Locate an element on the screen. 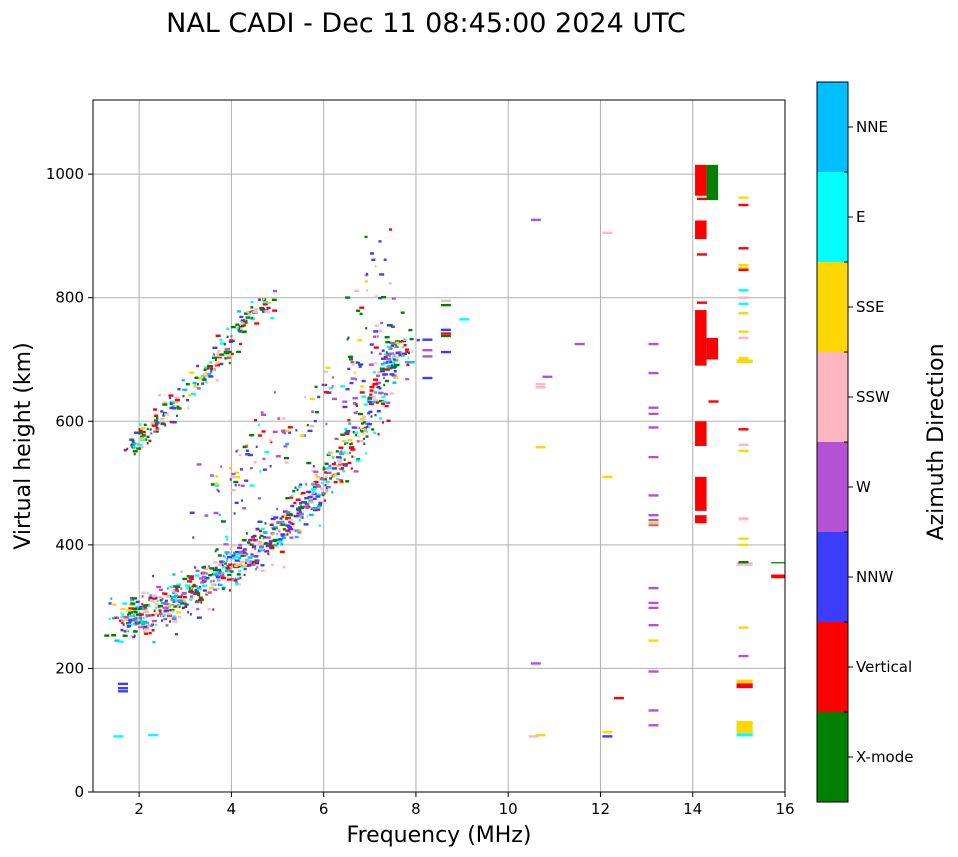 This screenshot has width=958, height=857. colorbar-title: Azimuth Direction is located at coordinates (936, 441).